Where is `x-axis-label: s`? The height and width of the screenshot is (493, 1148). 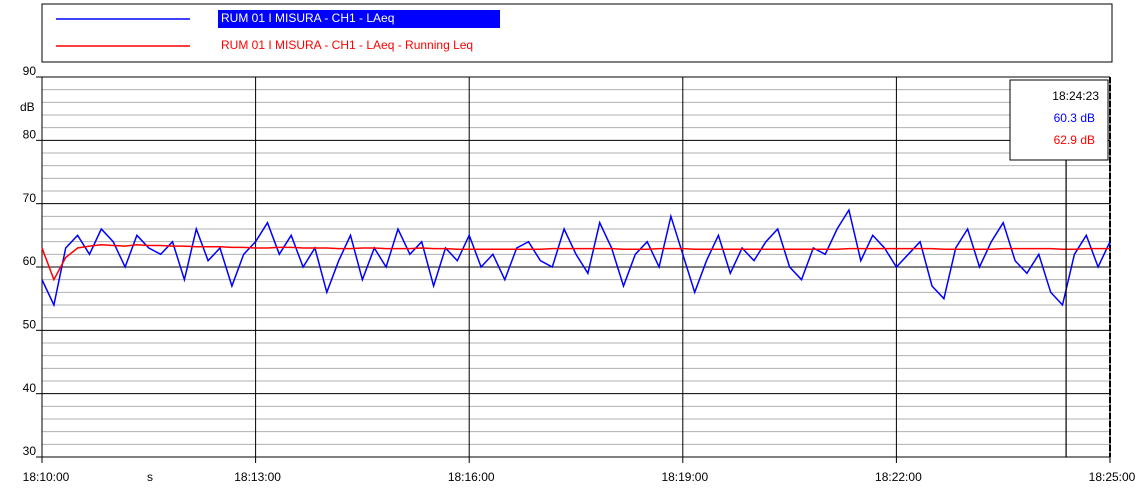
x-axis-label: s is located at coordinates (150, 477).